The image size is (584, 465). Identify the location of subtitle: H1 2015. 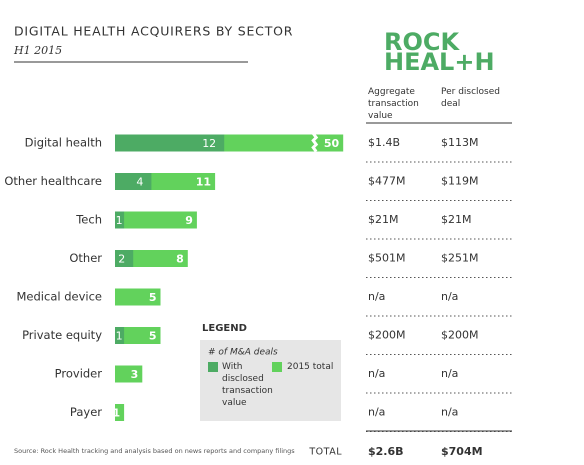
(37, 50).